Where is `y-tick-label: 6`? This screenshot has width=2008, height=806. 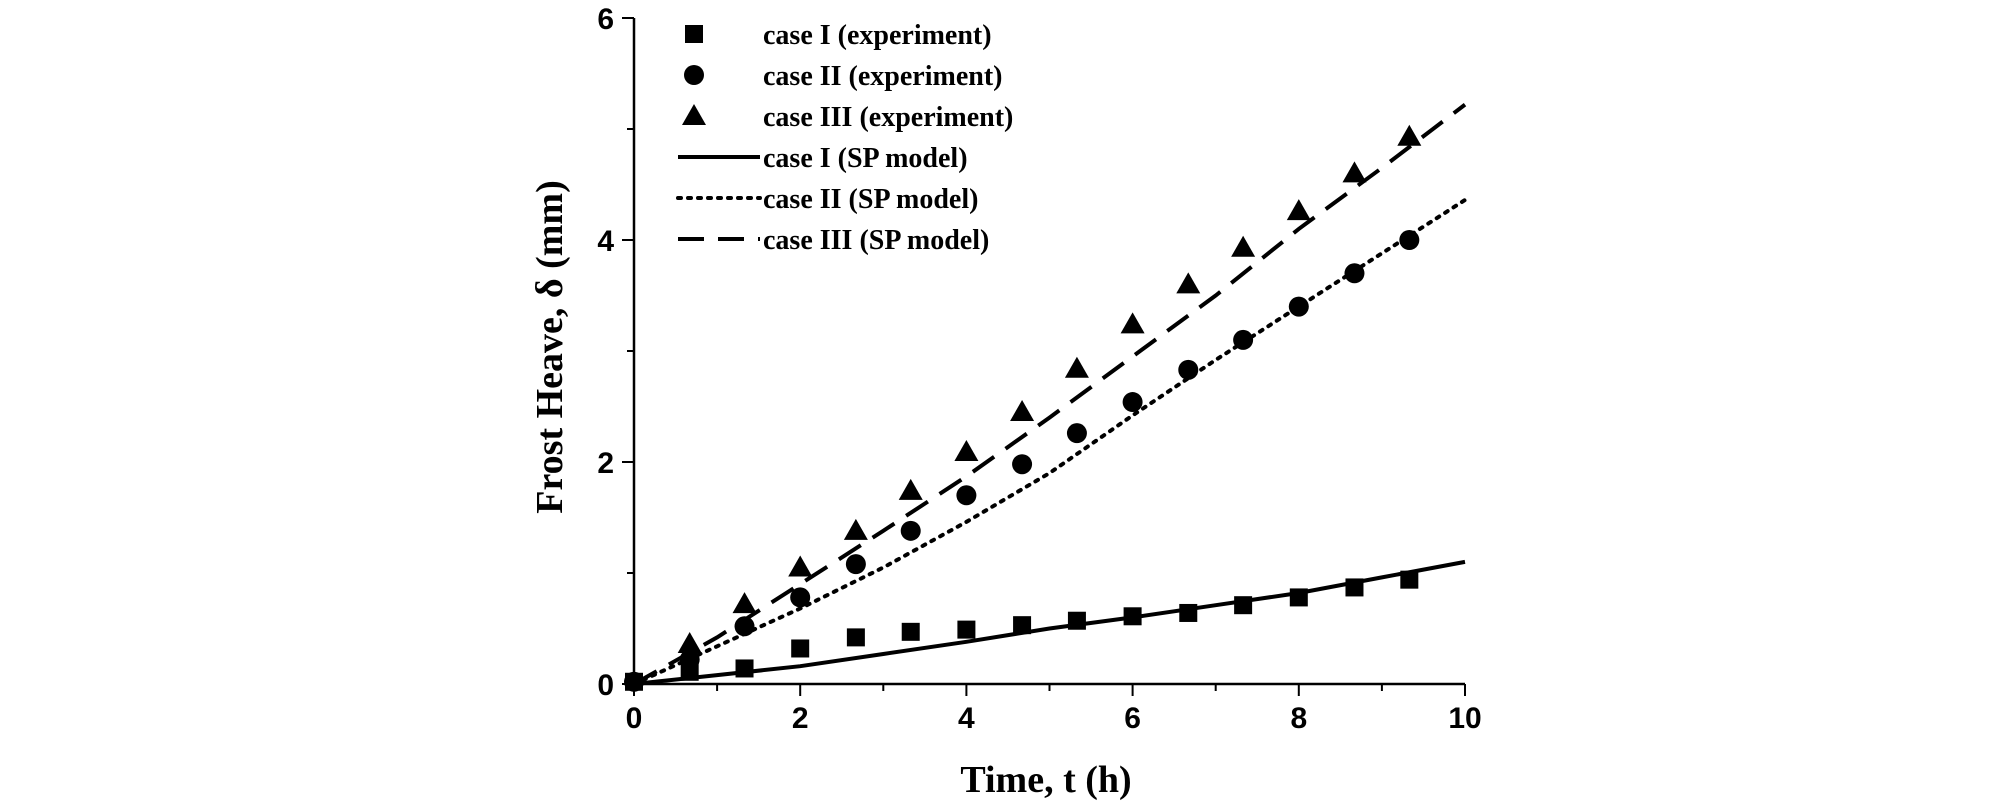
y-tick-label: 6 is located at coordinates (605, 19).